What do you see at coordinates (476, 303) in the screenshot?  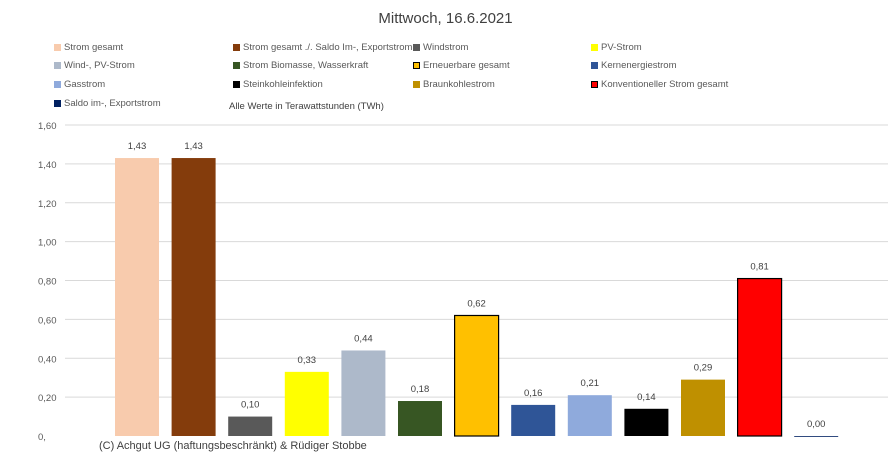 I see `data-label: 0,62` at bounding box center [476, 303].